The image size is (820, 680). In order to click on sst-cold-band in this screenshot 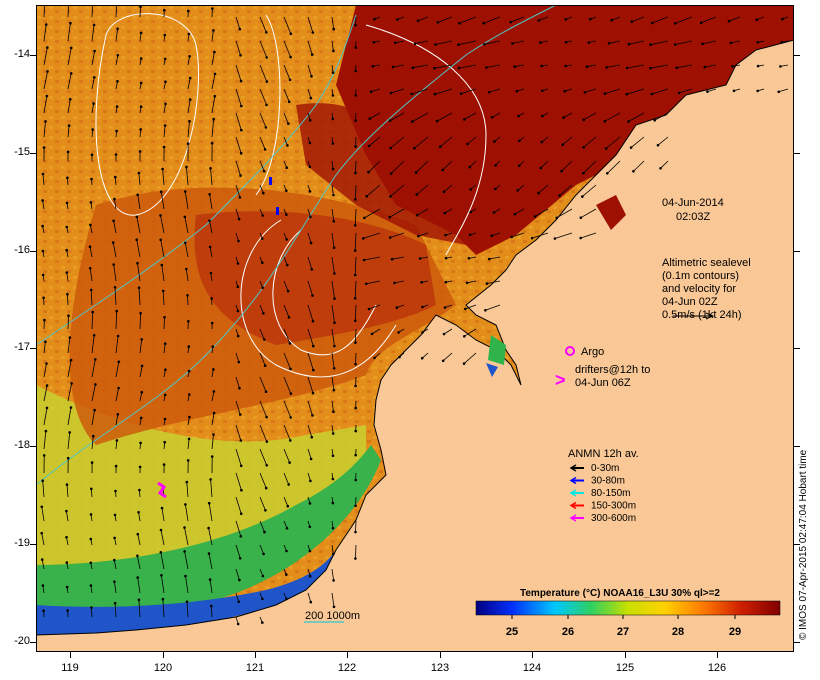, I will do `click(191, 593)`.